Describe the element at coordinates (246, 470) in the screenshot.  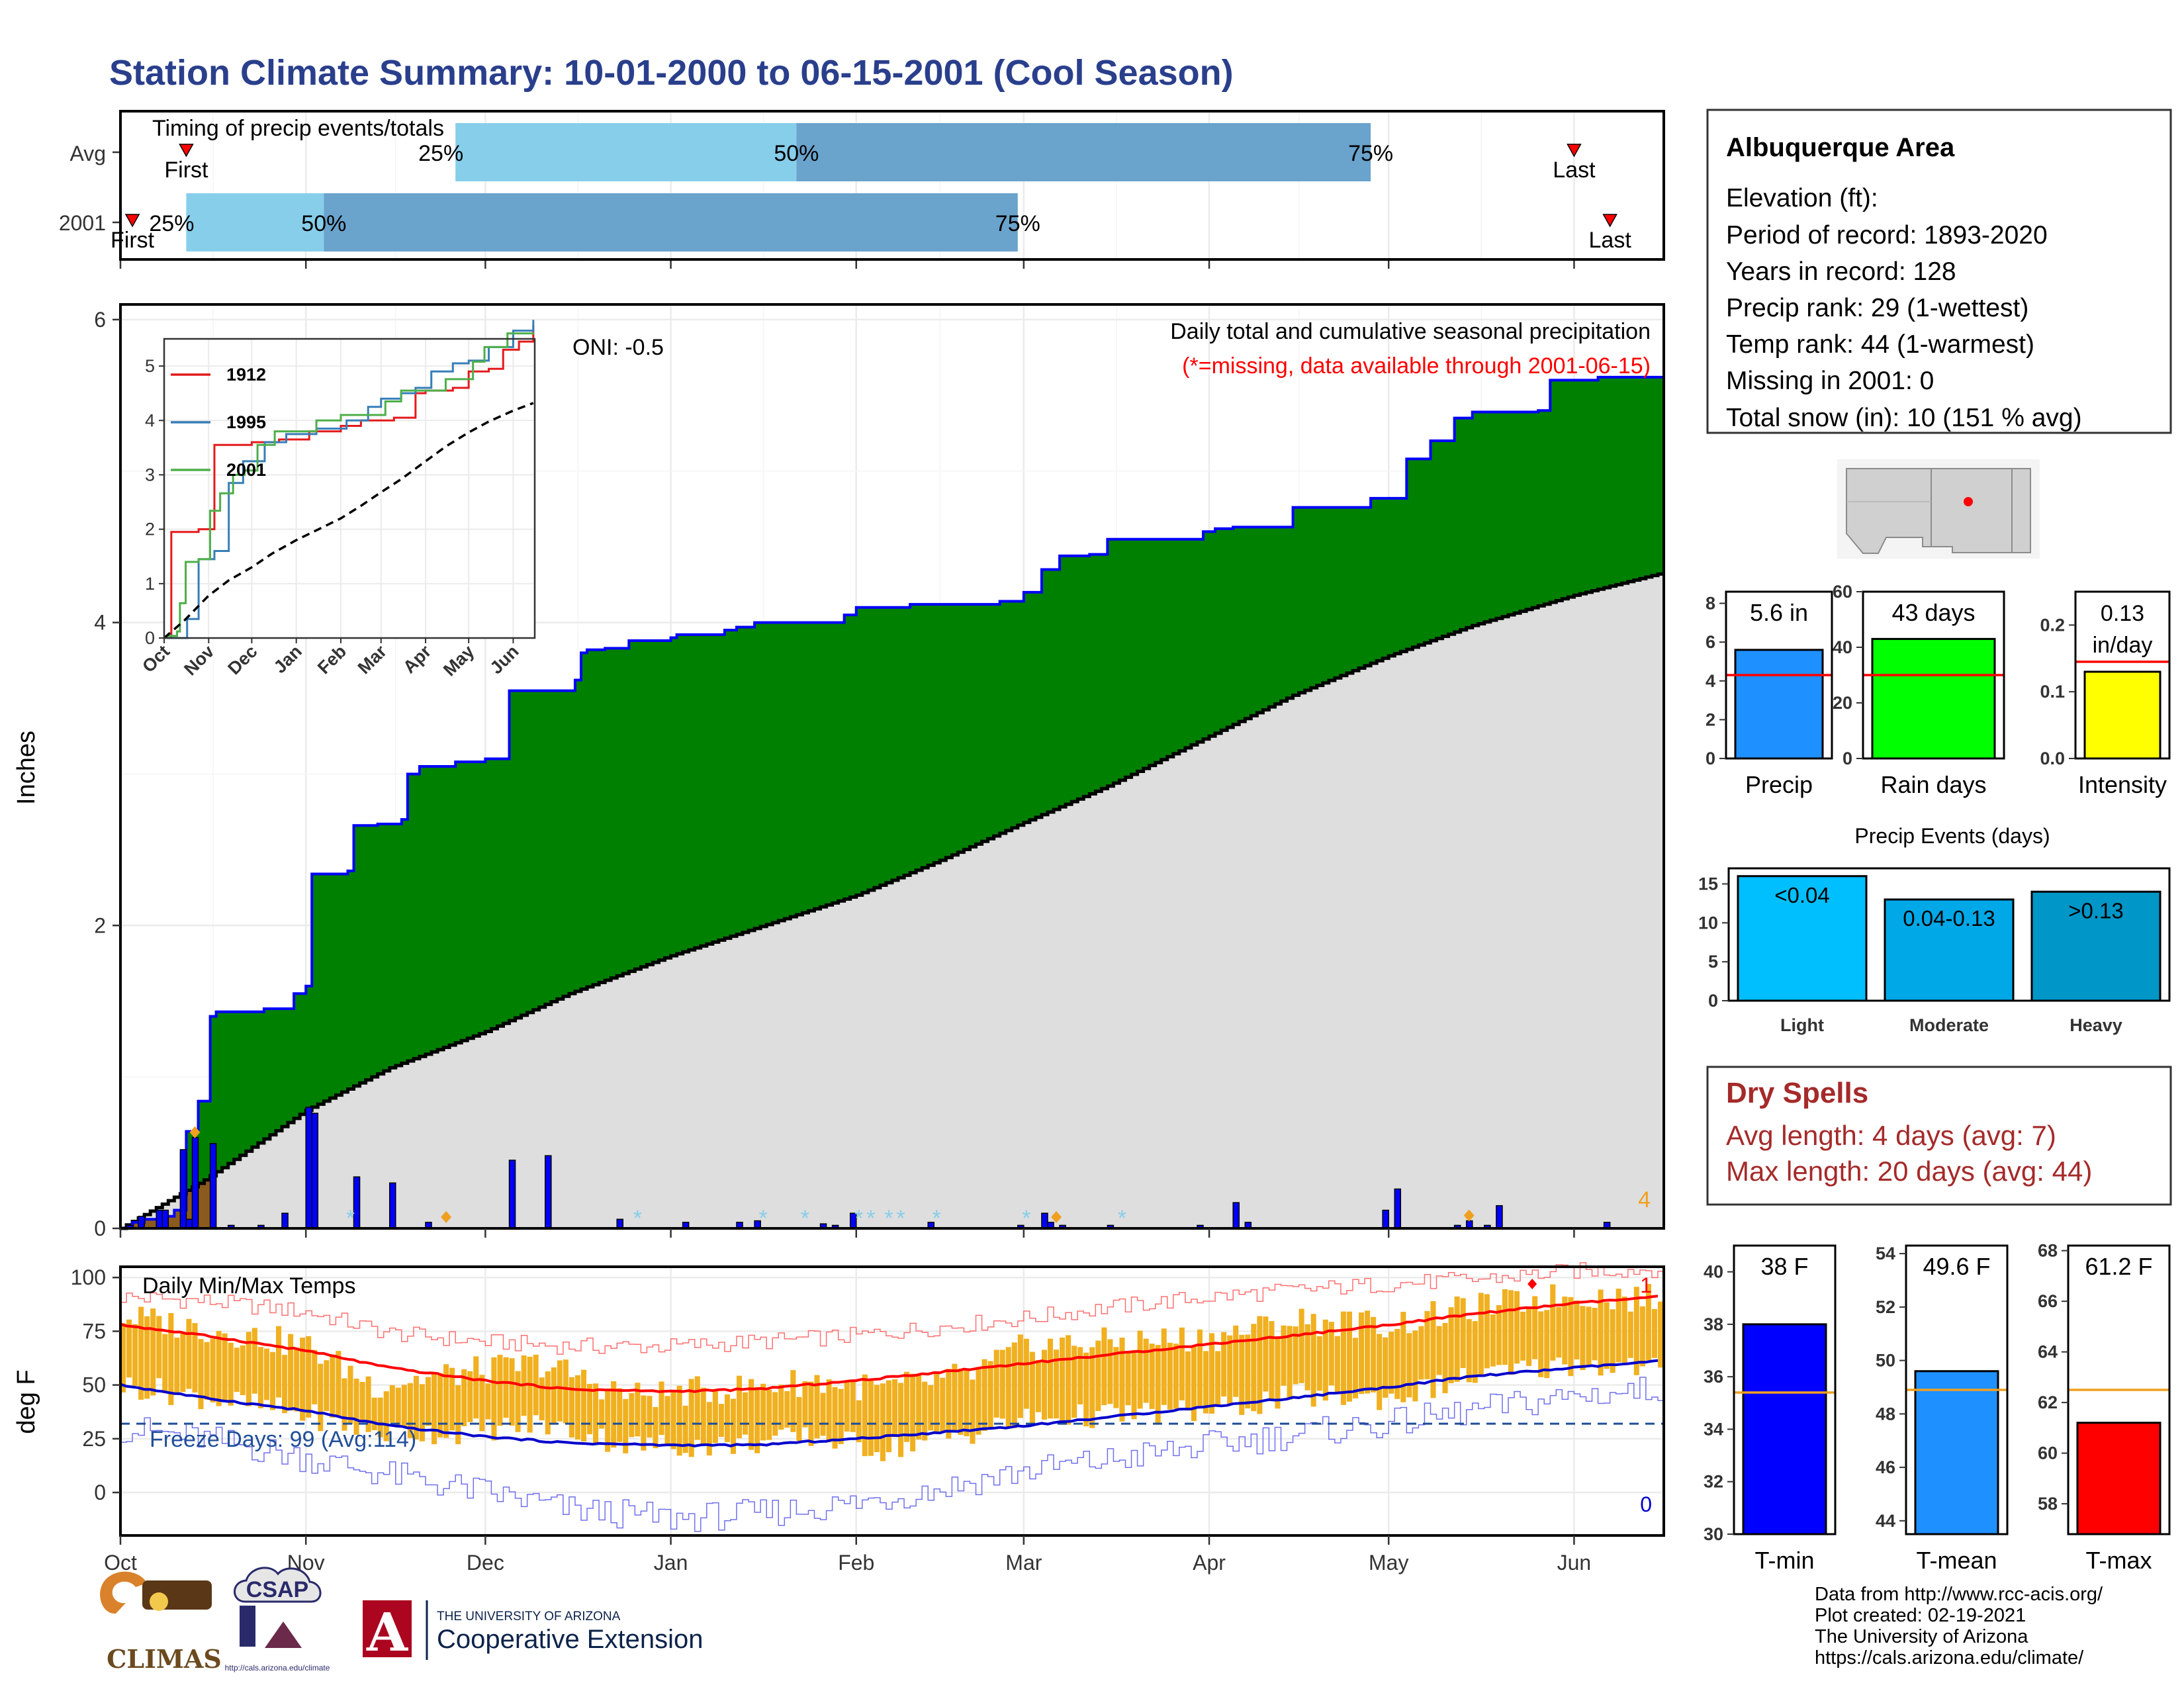
I see `inset-legend-label-2001: 2001` at that location.